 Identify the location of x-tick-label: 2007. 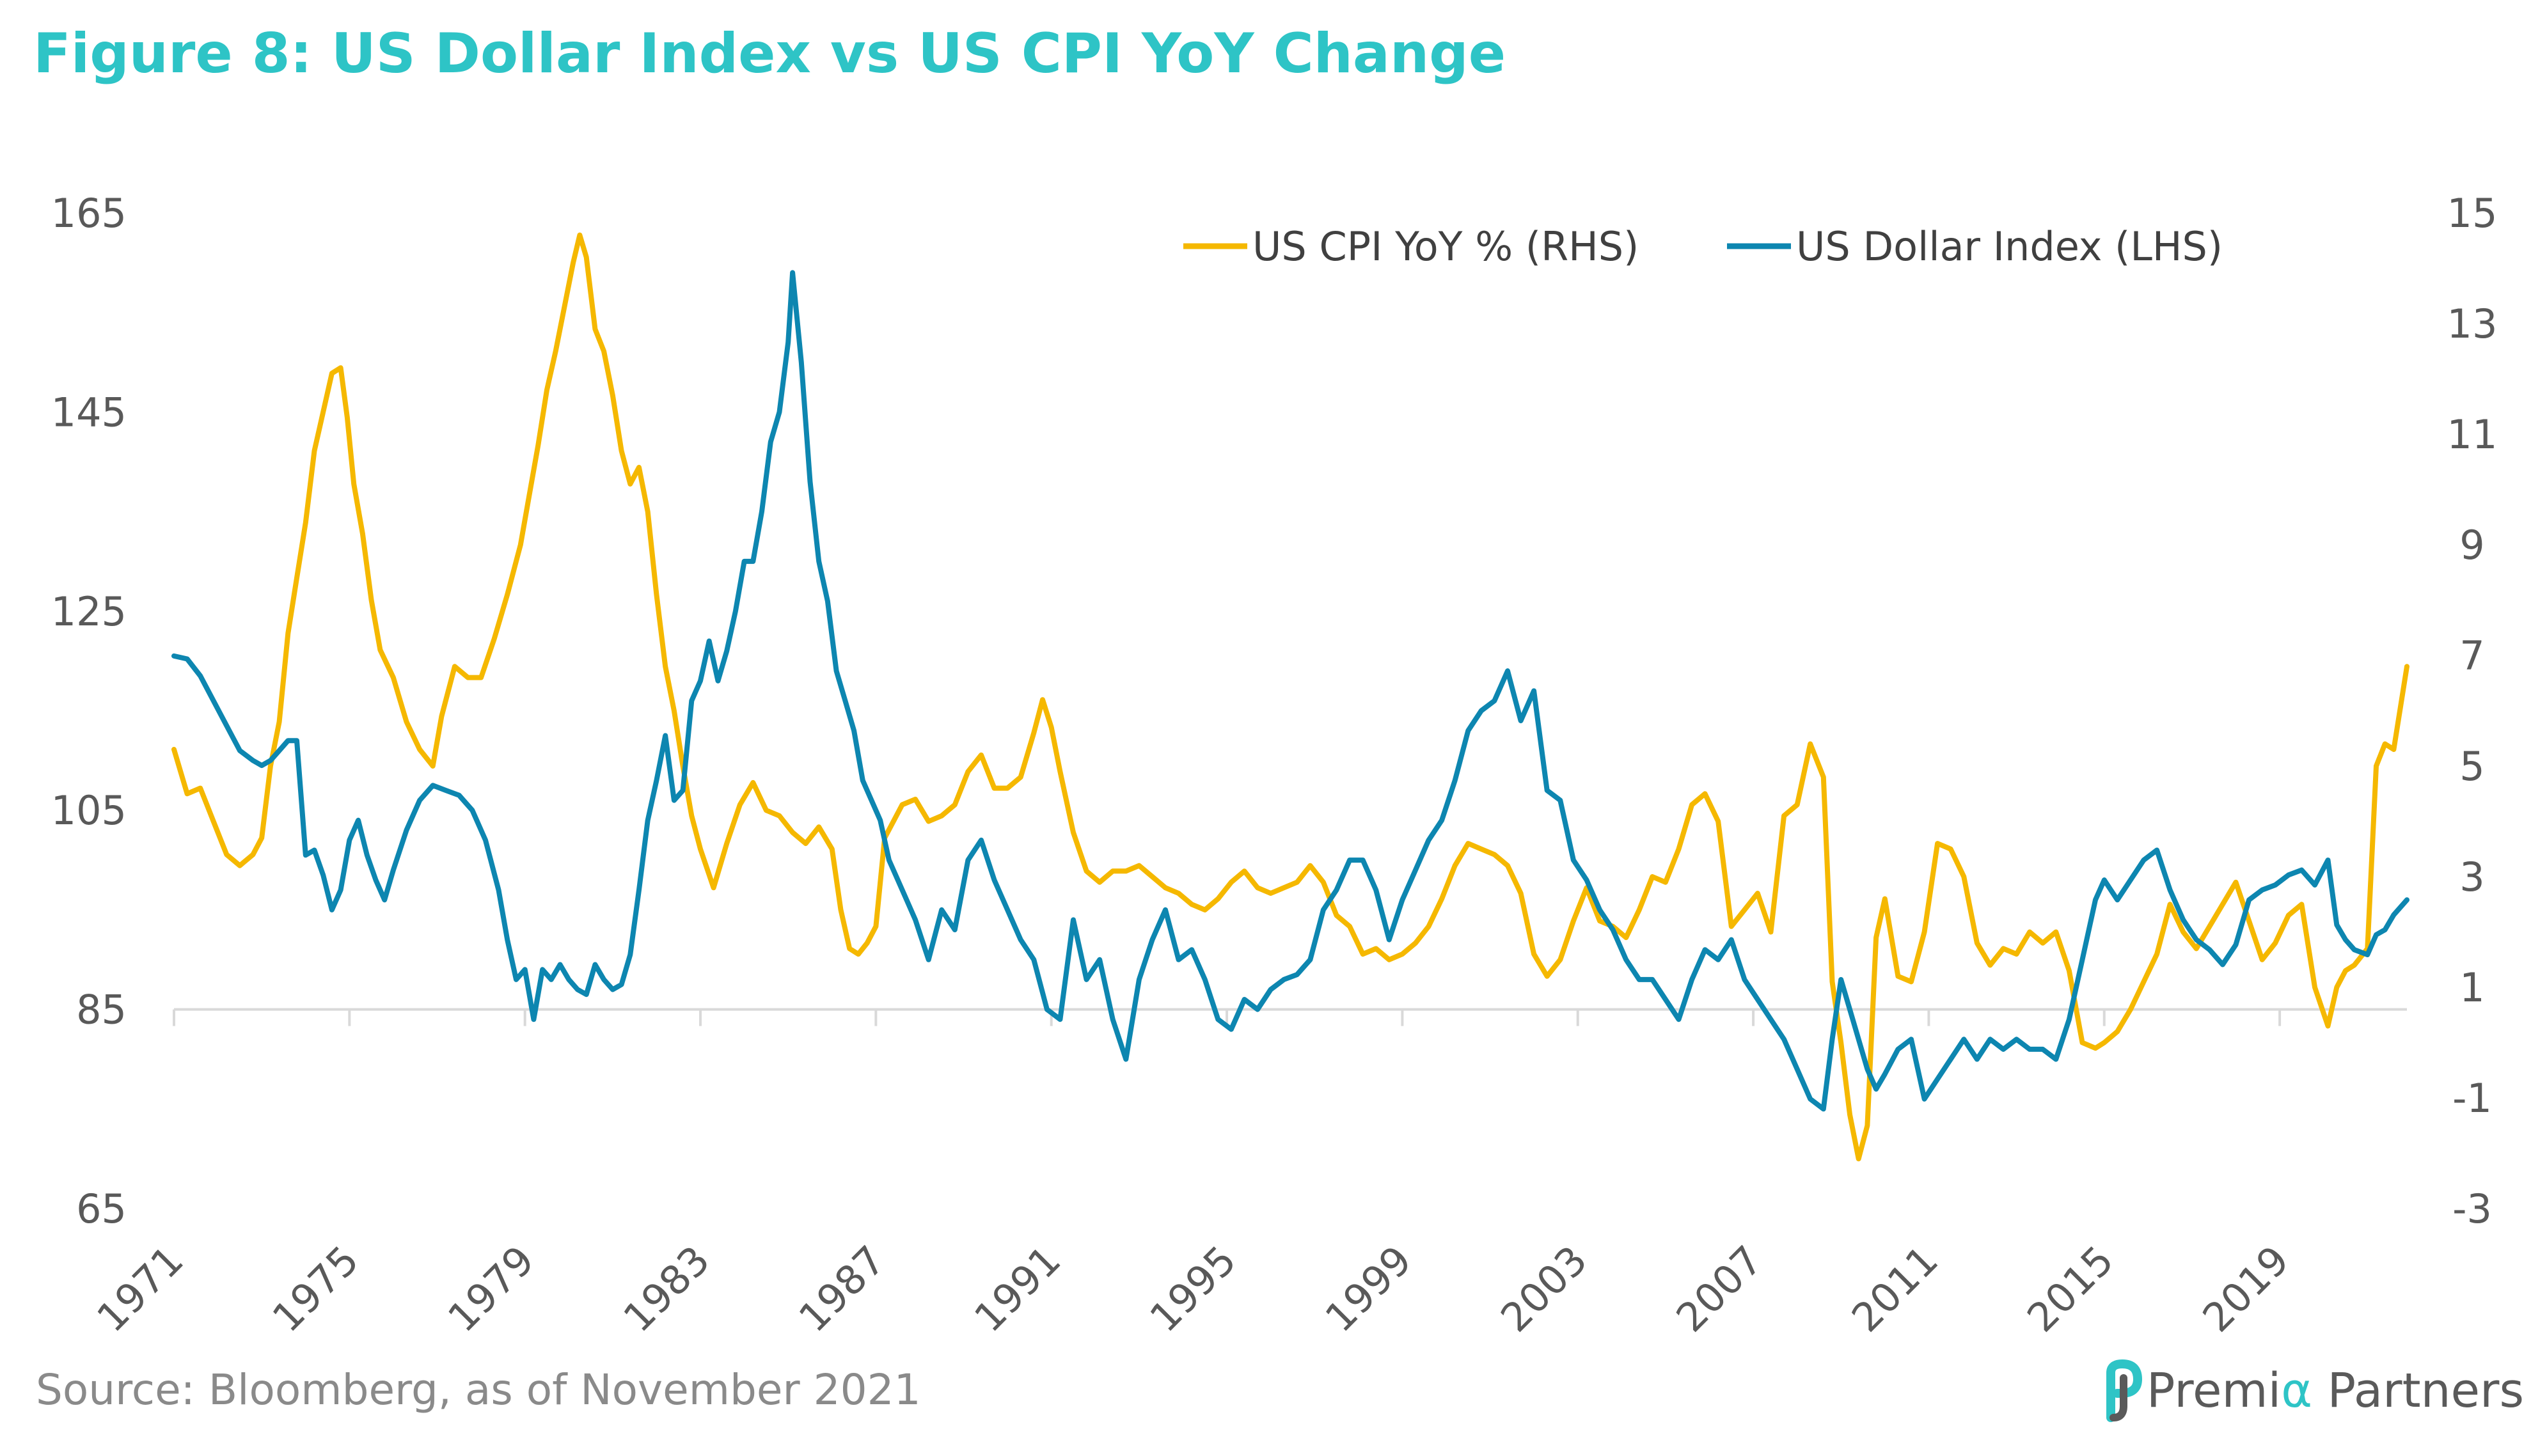
(1719, 1289).